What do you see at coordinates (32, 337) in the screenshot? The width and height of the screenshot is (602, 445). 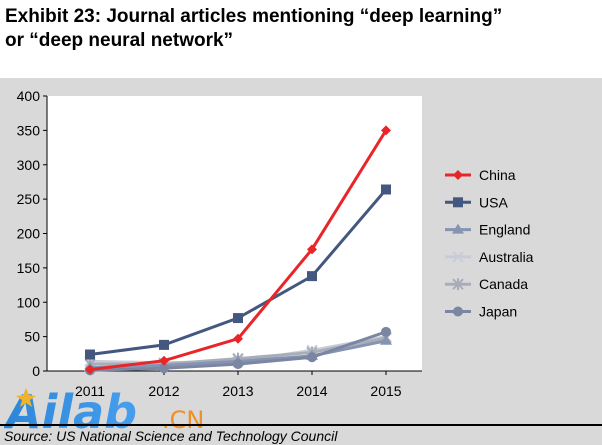 I see `y-tick-label: 50` at bounding box center [32, 337].